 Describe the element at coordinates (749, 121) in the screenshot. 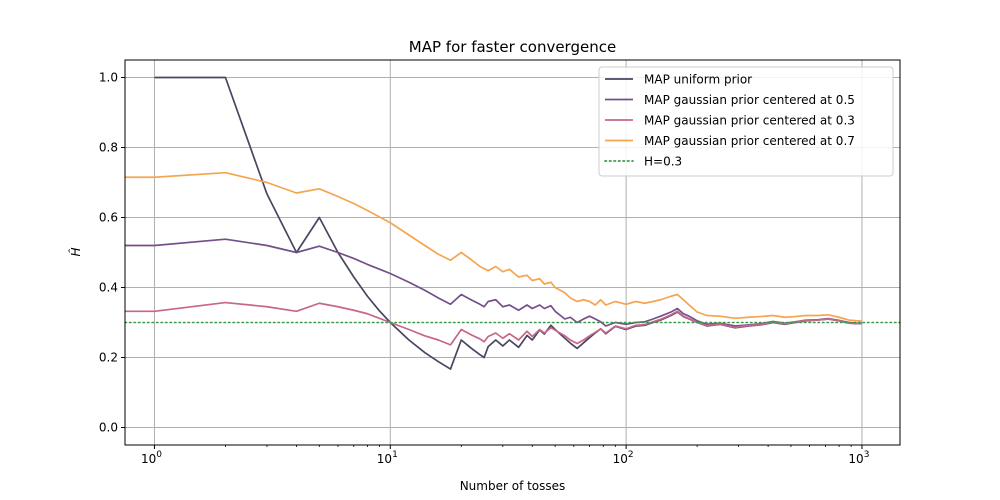

I see `legend-entry-label: MAP gaussian prior centered at 0.3` at that location.